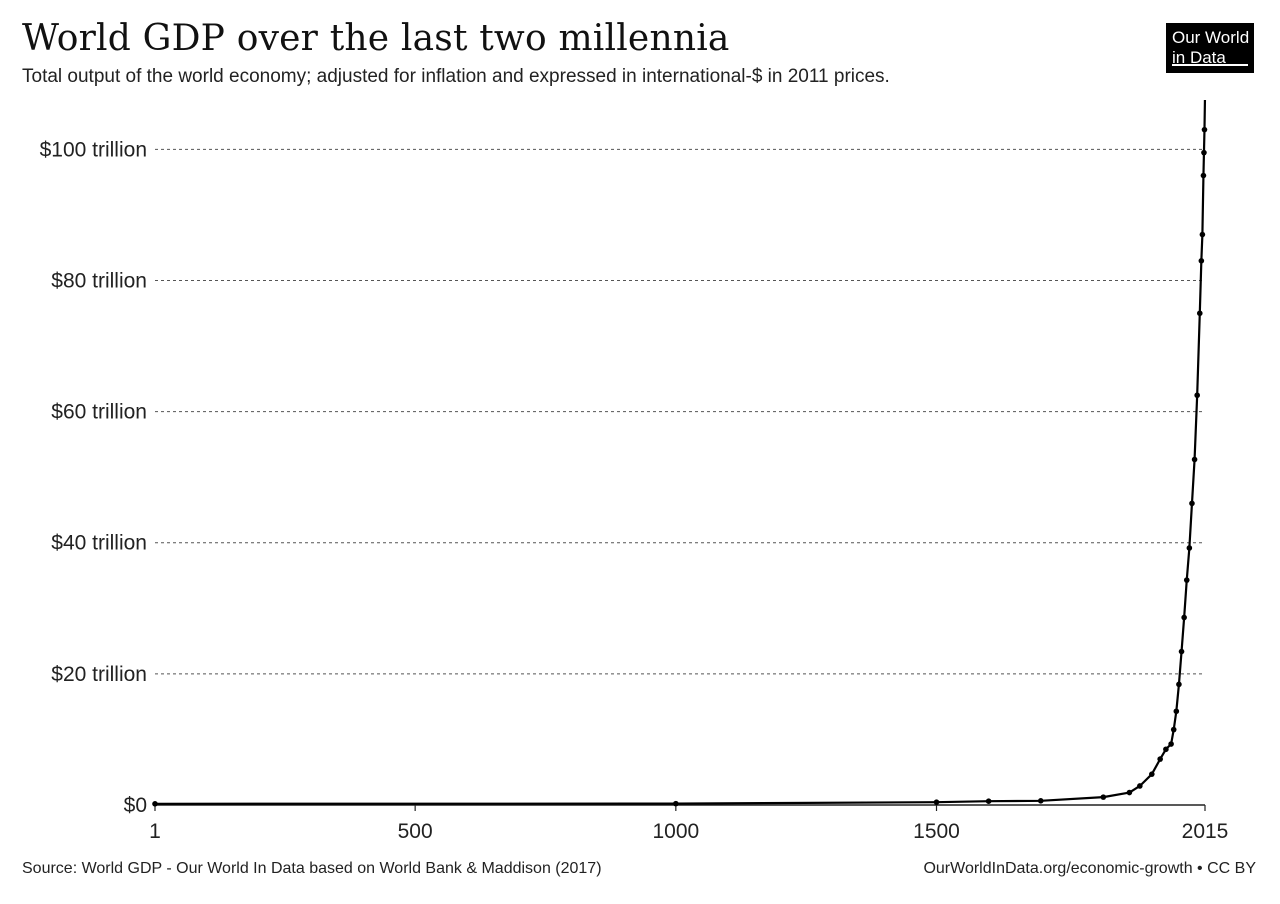 The height and width of the screenshot is (904, 1280). I want to click on owid-logo: Our World in Data, so click(1210, 48).